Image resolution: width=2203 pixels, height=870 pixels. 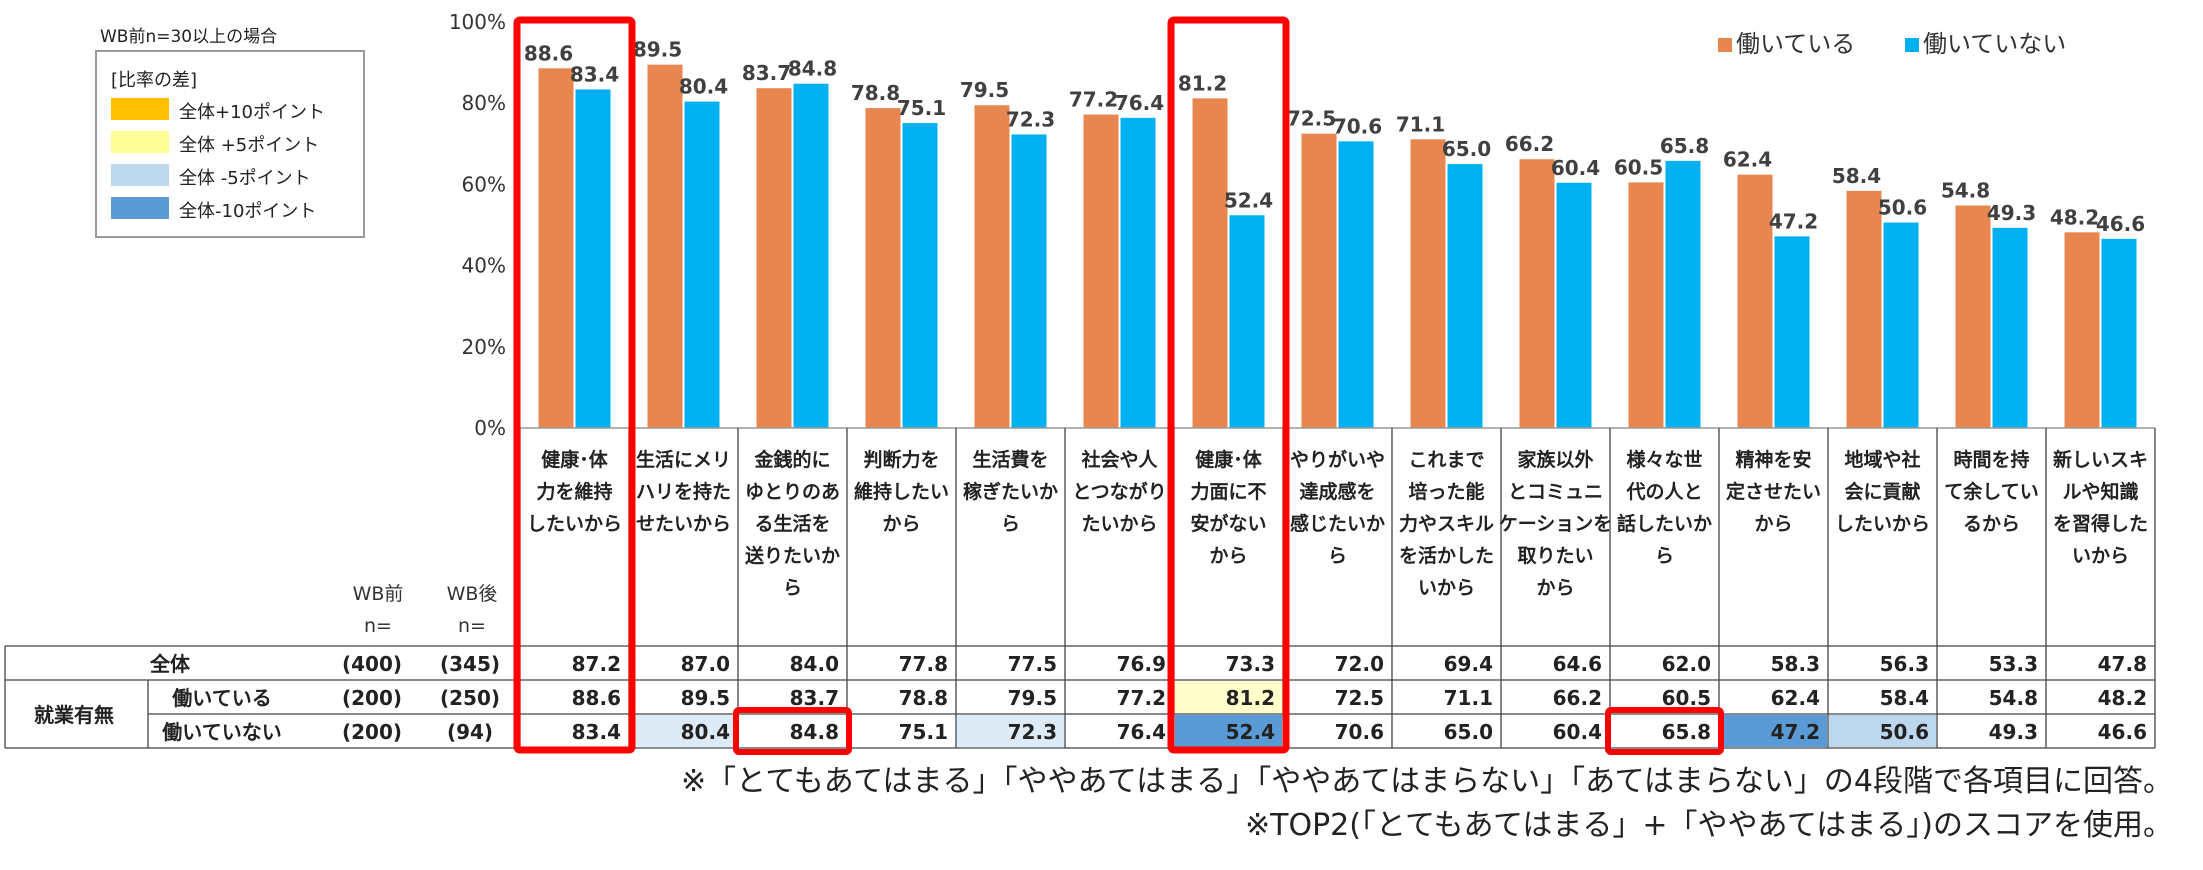 I want to click on y-tick-label: 60%, so click(x=484, y=184).